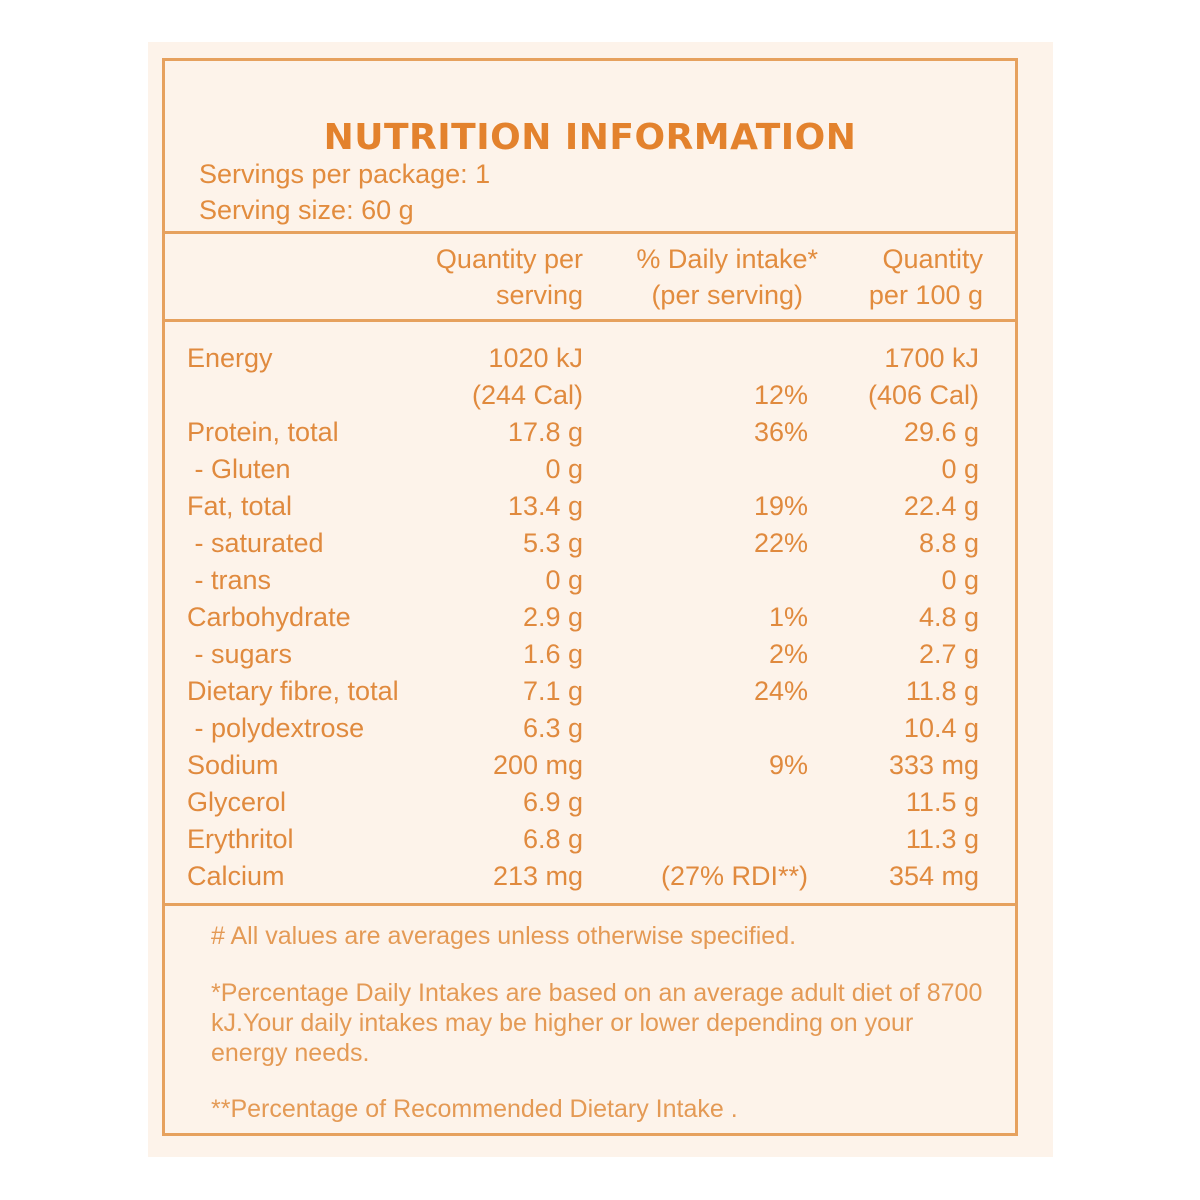 The width and height of the screenshot is (1200, 1200). Describe the element at coordinates (590, 768) in the screenshot. I see `table-row: Sodium 200 mg 9% 333 mg` at that location.